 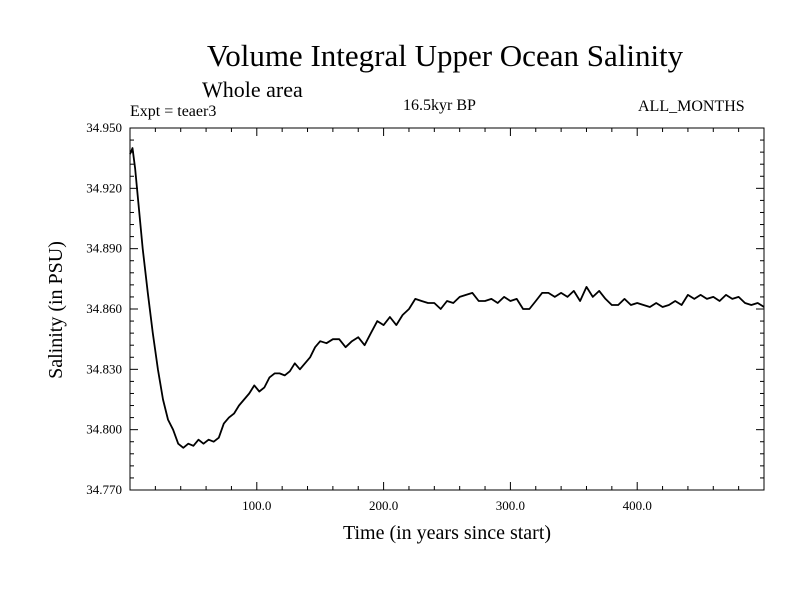 I want to click on y-tick-label: 34.950, so click(x=104, y=127).